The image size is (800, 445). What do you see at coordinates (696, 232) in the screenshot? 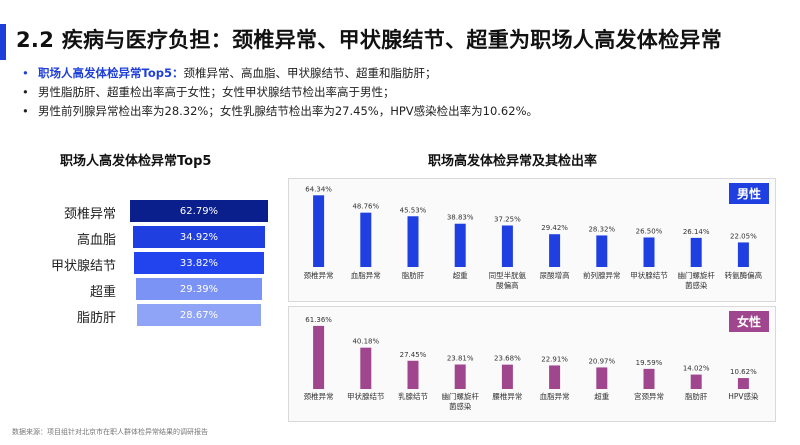
I see `bar-value-label: 26.14%` at bounding box center [696, 232].